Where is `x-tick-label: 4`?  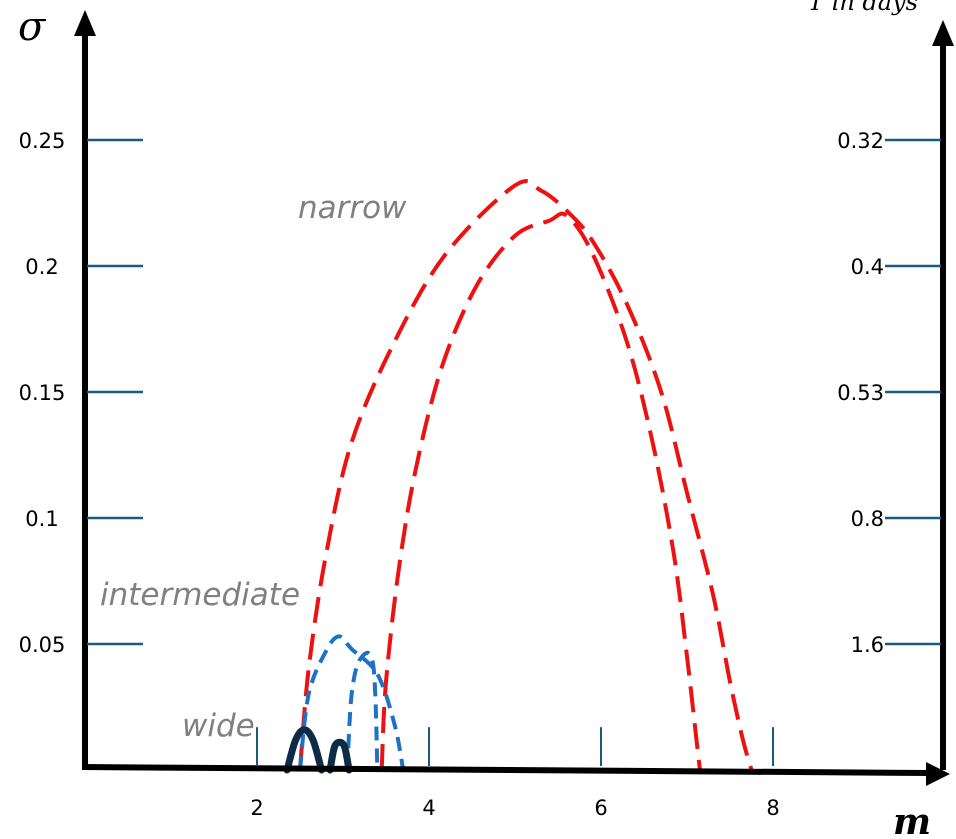
x-tick-label: 4 is located at coordinates (428, 808).